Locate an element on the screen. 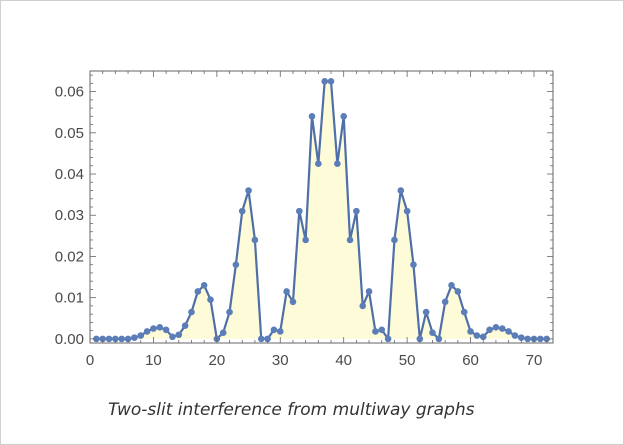 This screenshot has height=445, width=624. y-tick-label: 0.05 is located at coordinates (69, 133).